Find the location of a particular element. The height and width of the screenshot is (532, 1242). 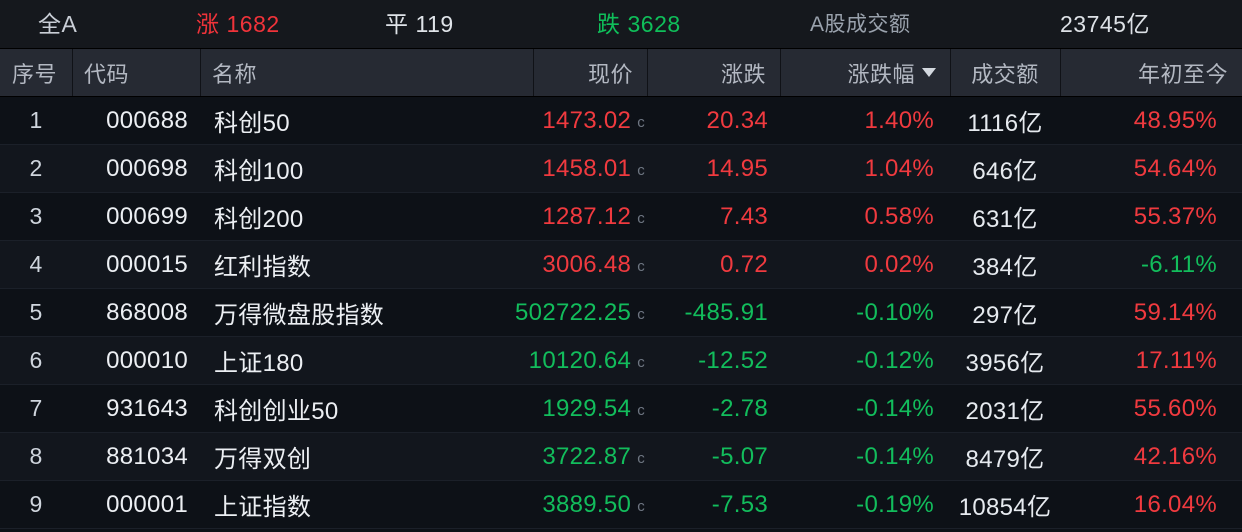

cell-price: 1287.12 c is located at coordinates (590, 216).